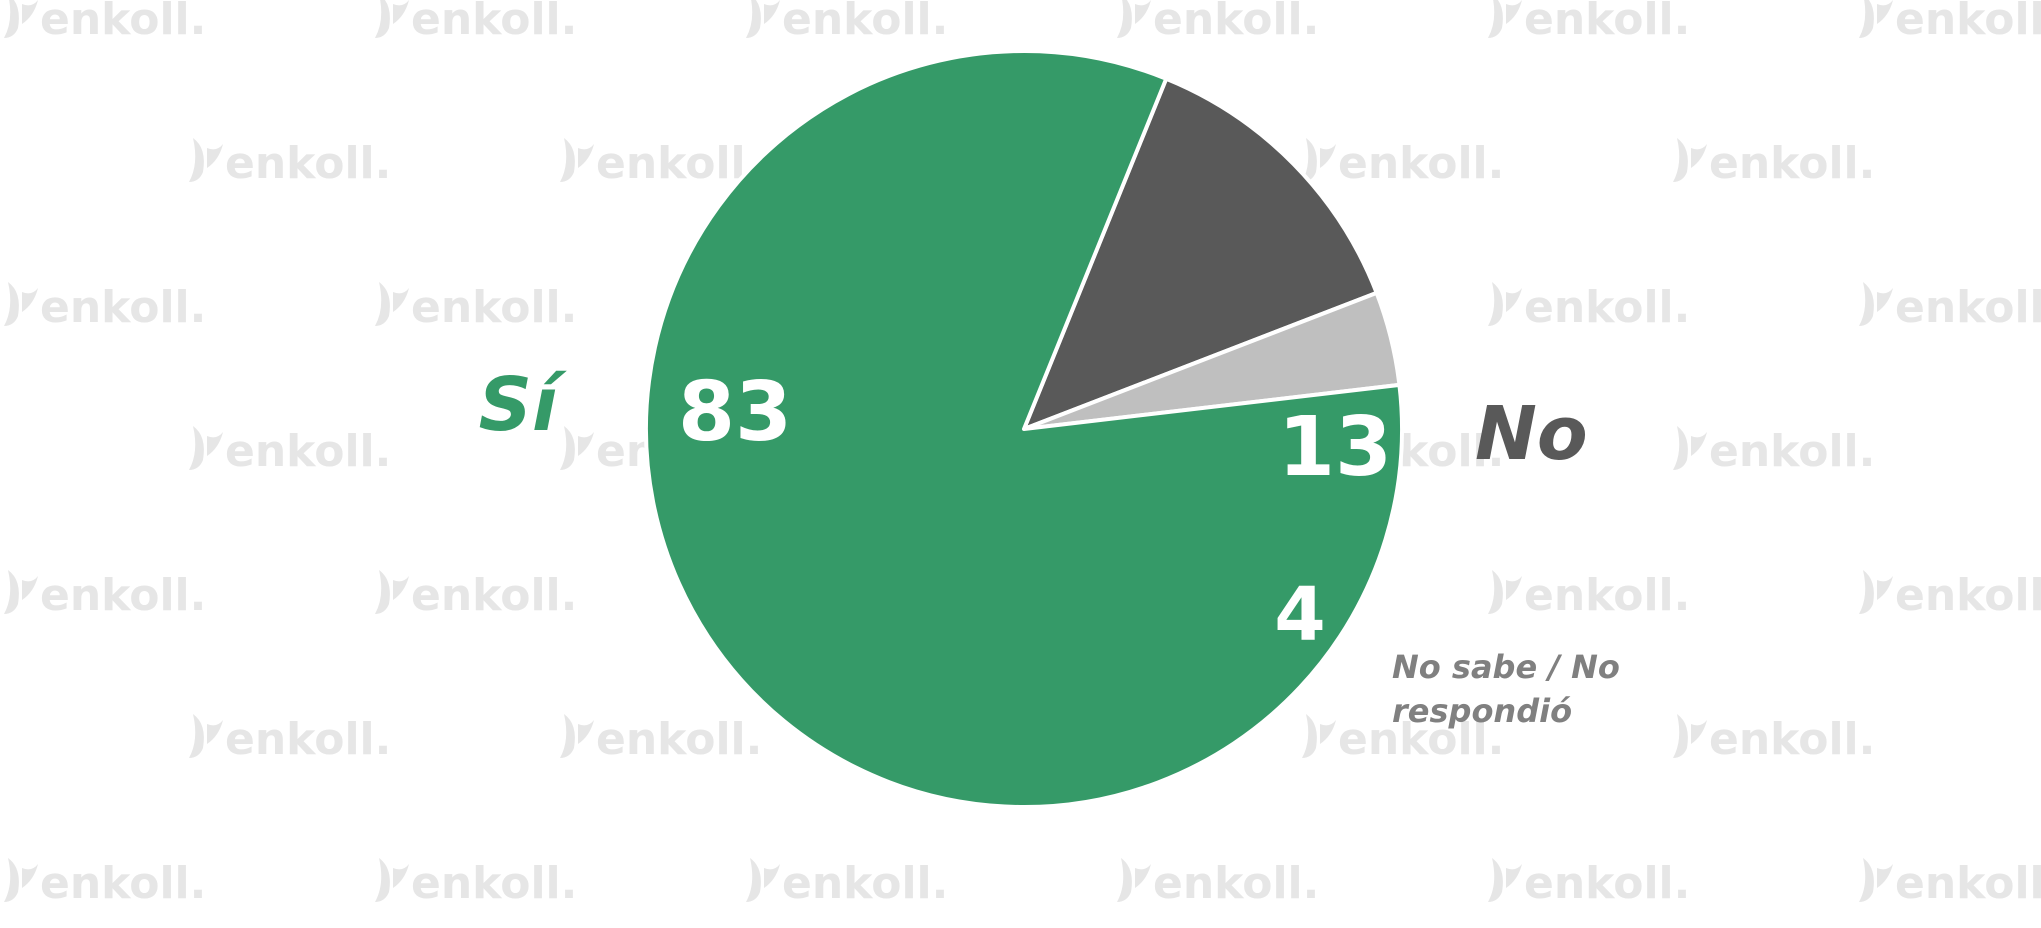 The width and height of the screenshot is (2041, 928). Describe the element at coordinates (1300, 615) in the screenshot. I see `data-label-no-sabe-no-respondio: 4` at that location.